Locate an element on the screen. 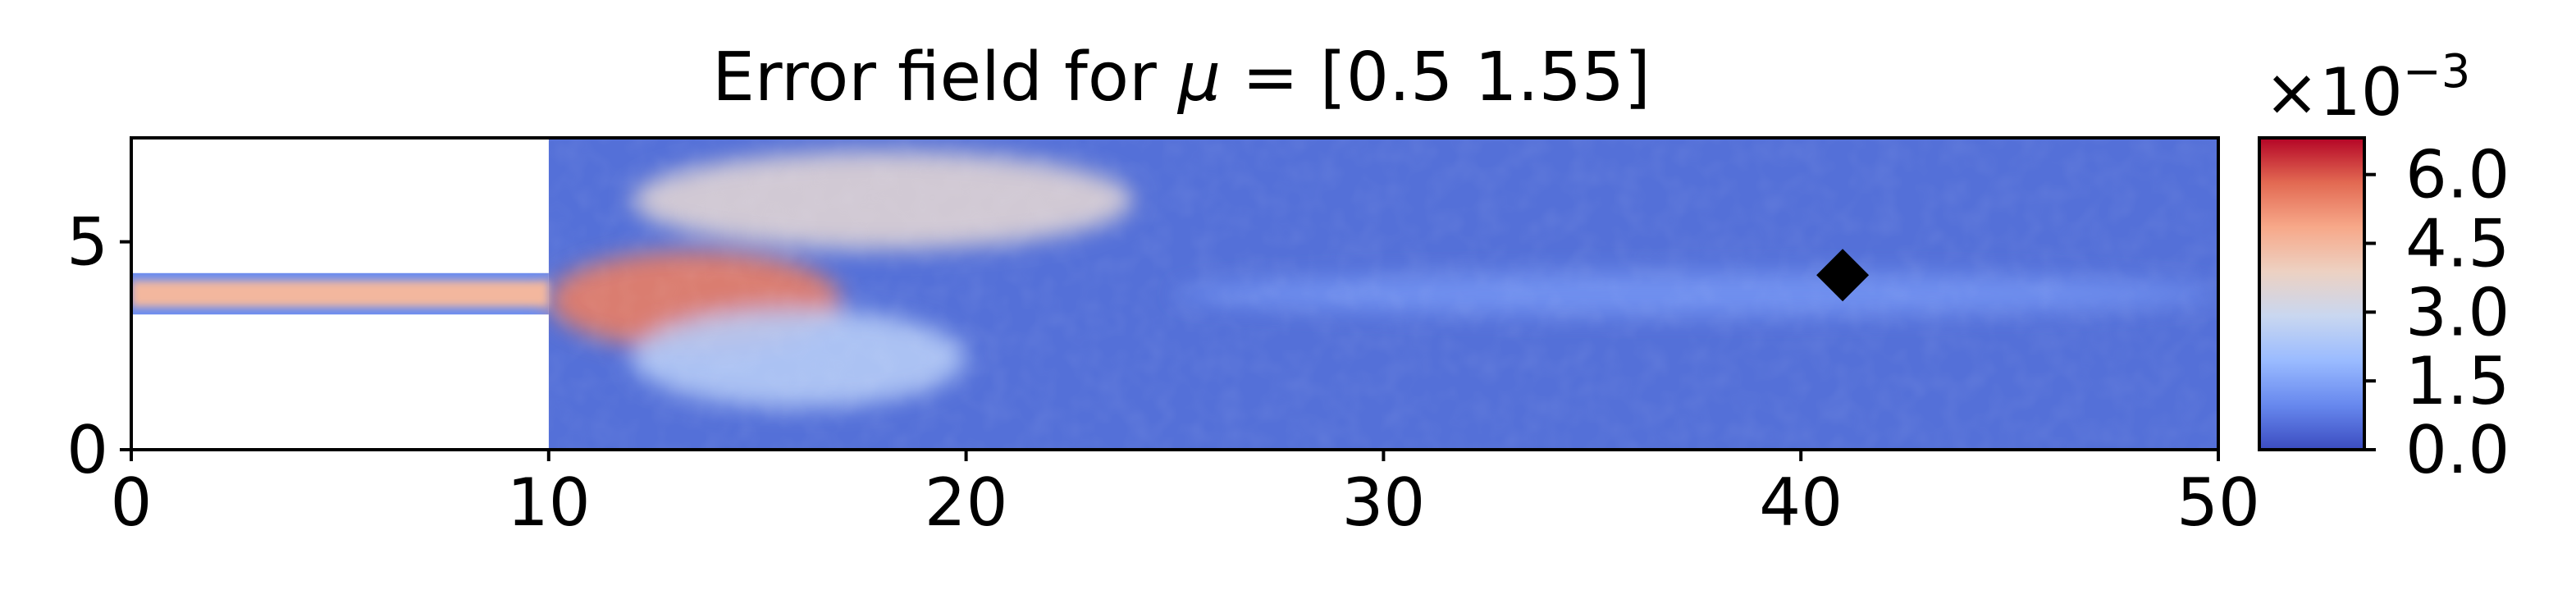 This screenshot has width=2576, height=613. colorbar-scale-label: ×10⁻³ is located at coordinates (2367, 88).